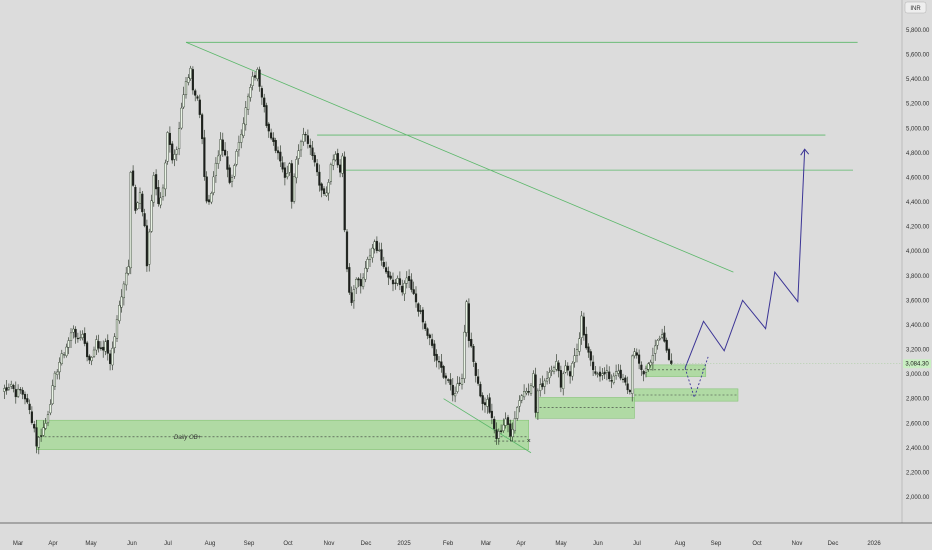  What do you see at coordinates (282, 434) in the screenshot?
I see `order-block-zone` at bounding box center [282, 434].